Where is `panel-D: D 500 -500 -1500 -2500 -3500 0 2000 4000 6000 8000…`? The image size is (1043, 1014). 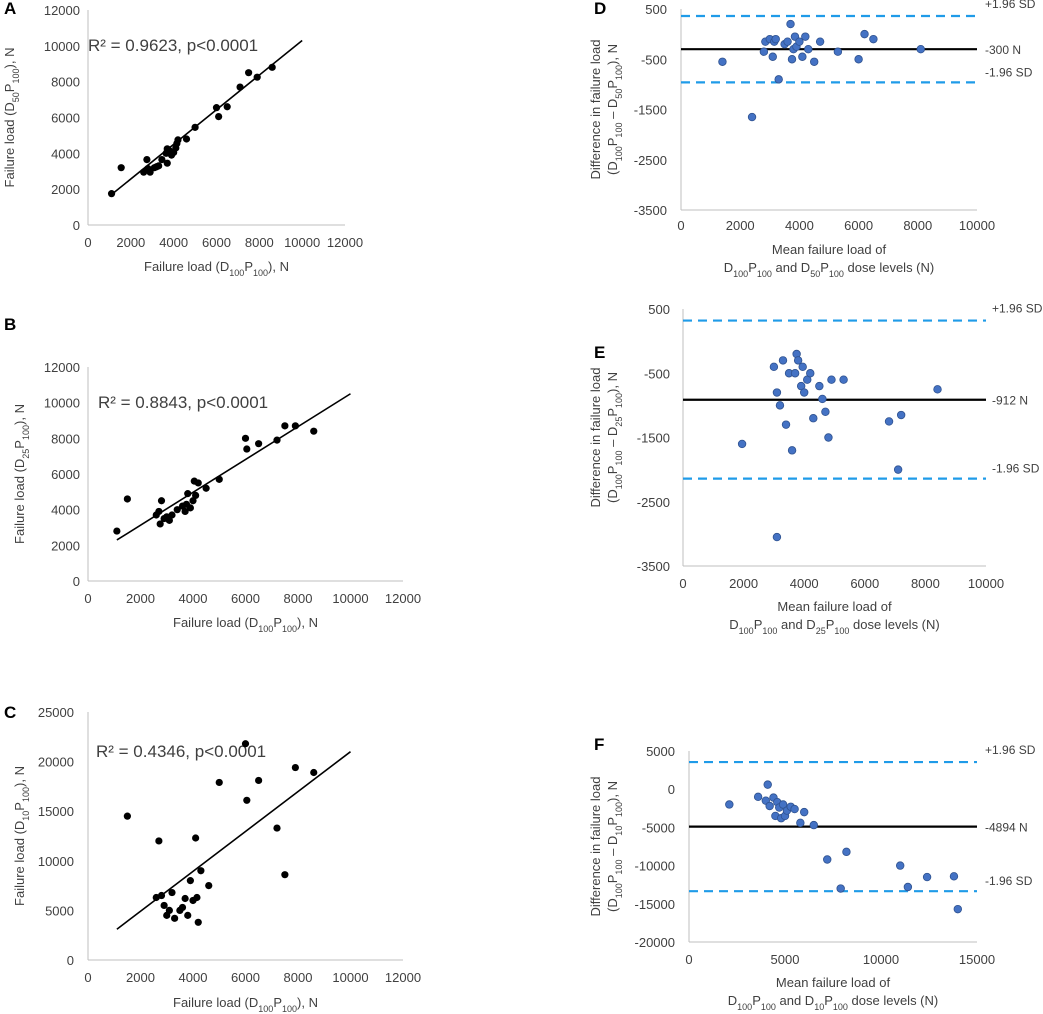 panel-D: D 500 -500 -1500 -2500 -3500 0 2000 4000 6000 8000… is located at coordinates (812, 139).